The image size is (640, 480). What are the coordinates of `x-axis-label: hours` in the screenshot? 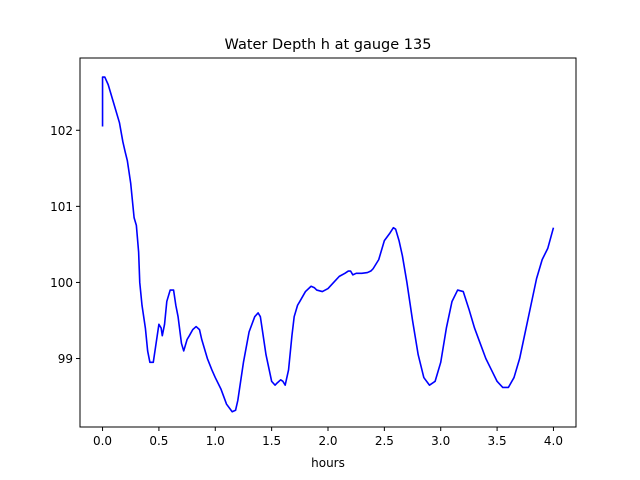 It's located at (328, 463).